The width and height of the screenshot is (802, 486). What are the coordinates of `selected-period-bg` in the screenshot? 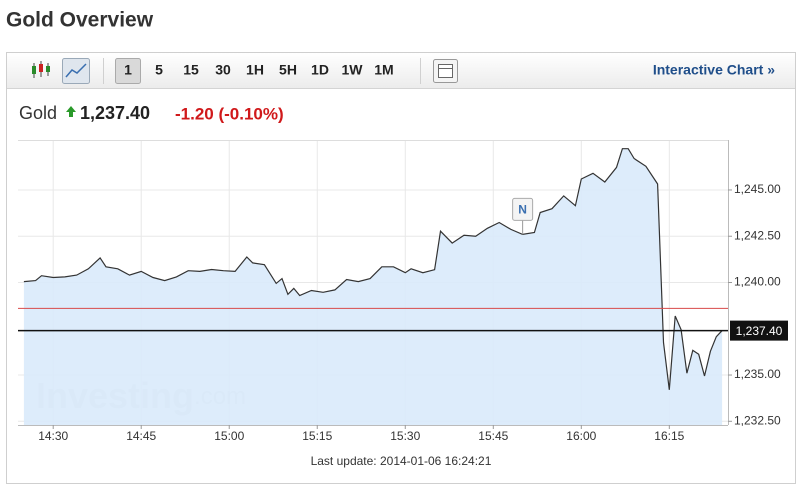 It's located at (128, 71).